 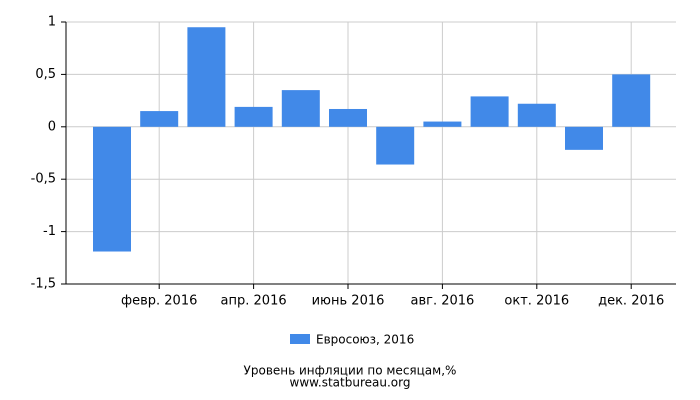 What do you see at coordinates (52, 126) in the screenshot?
I see `y-tick-label: 0` at bounding box center [52, 126].